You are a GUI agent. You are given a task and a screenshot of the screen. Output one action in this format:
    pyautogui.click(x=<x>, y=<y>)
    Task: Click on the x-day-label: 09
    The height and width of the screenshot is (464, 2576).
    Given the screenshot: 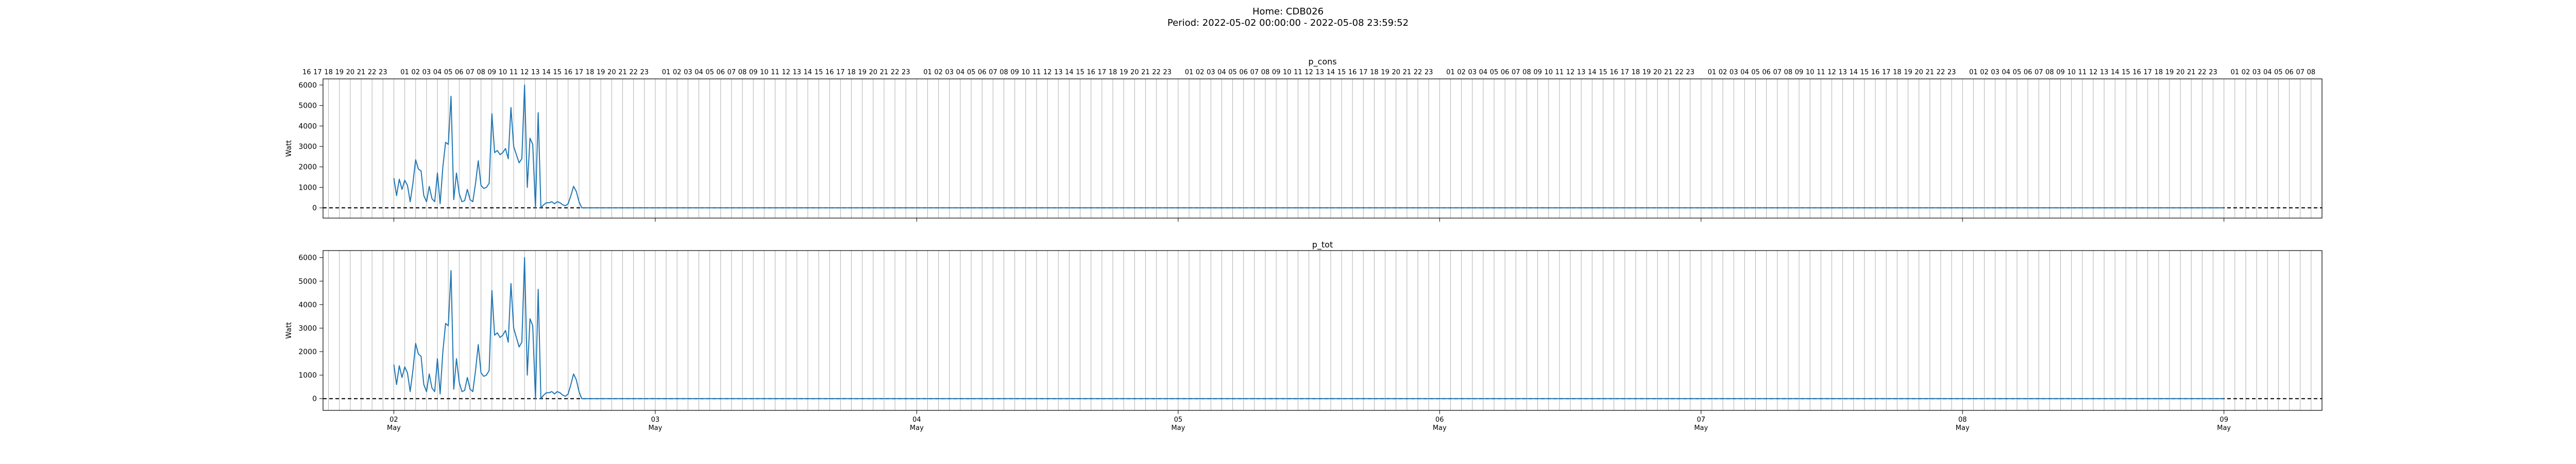 What is the action you would take?
    pyautogui.click(x=2223, y=420)
    